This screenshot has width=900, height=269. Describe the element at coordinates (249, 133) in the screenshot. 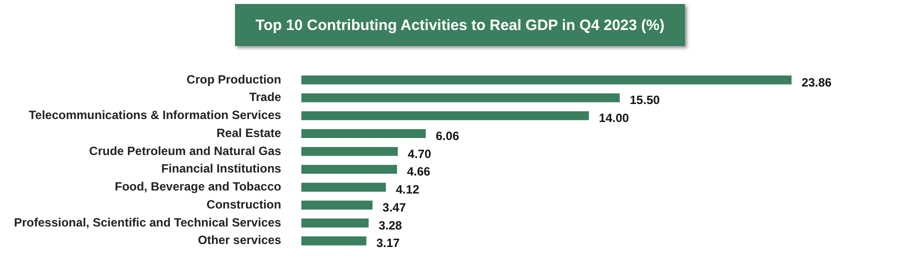

I see `y-tick-label: Real Estate` at that location.